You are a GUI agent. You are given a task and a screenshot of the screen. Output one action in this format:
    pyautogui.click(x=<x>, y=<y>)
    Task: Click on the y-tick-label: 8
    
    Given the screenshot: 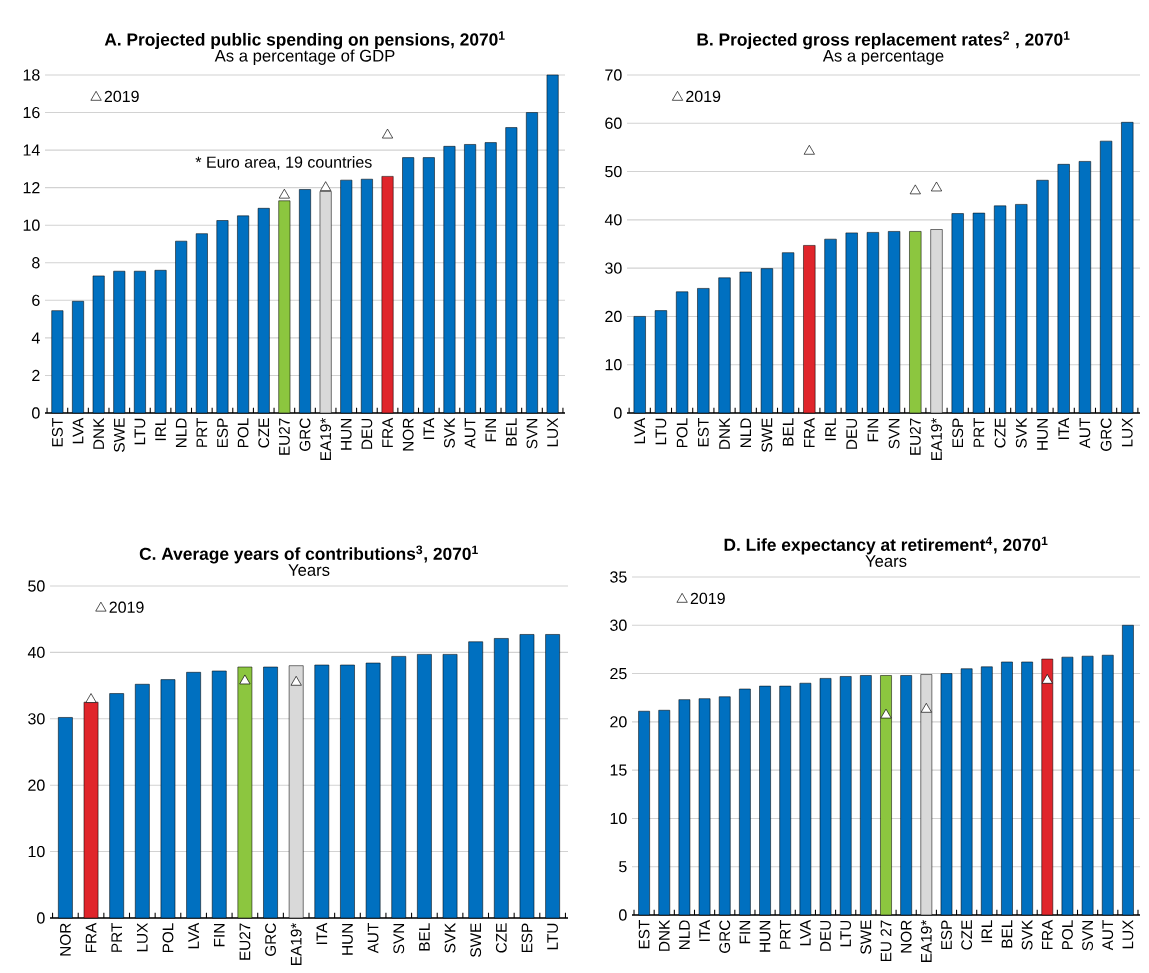 What is the action you would take?
    pyautogui.click(x=36, y=263)
    